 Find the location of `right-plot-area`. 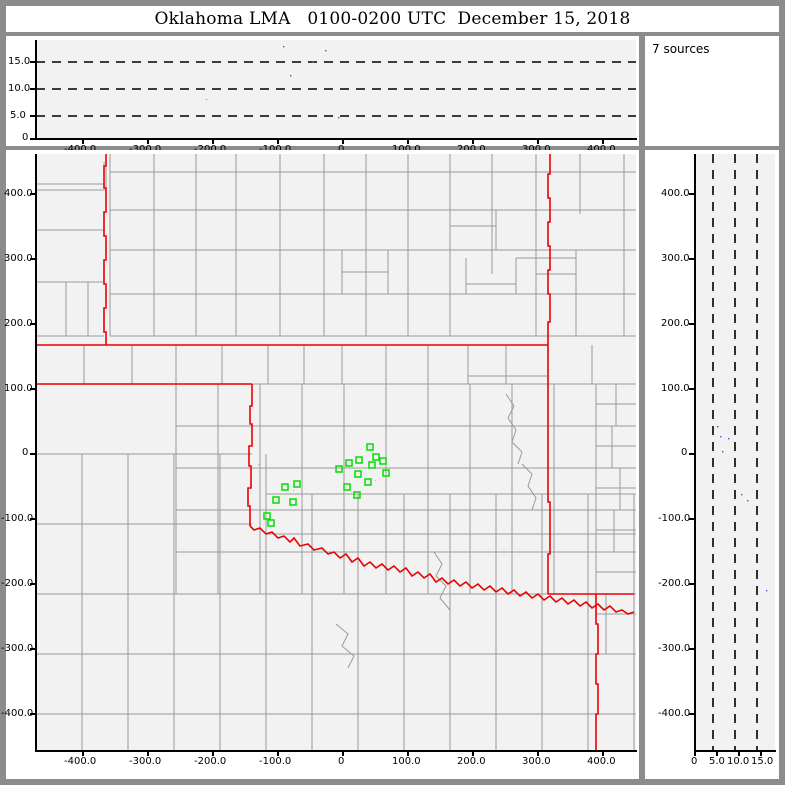

right-plot-area is located at coordinates (735, 452).